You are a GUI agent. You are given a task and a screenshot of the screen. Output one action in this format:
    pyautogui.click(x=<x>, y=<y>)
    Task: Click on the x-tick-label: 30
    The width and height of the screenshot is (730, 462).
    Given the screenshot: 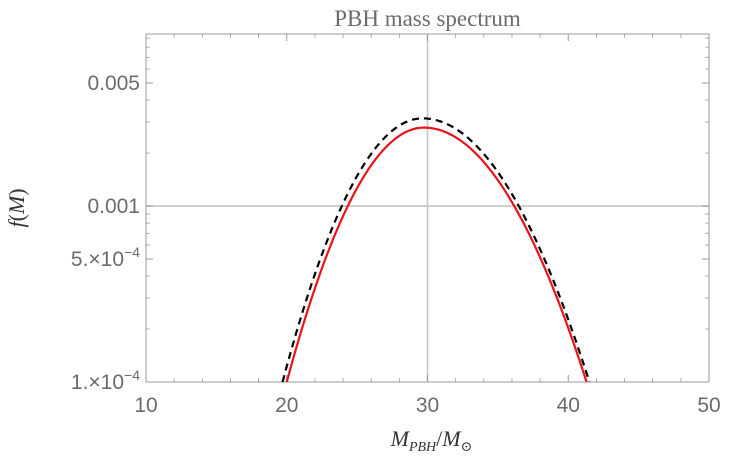 What is the action you would take?
    pyautogui.click(x=427, y=405)
    